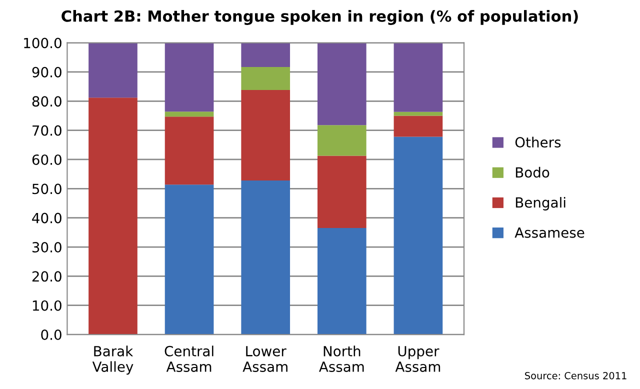 This screenshot has height=389, width=640. What do you see at coordinates (47, 247) in the screenshot?
I see `y-tick-label: 30.0` at bounding box center [47, 247].